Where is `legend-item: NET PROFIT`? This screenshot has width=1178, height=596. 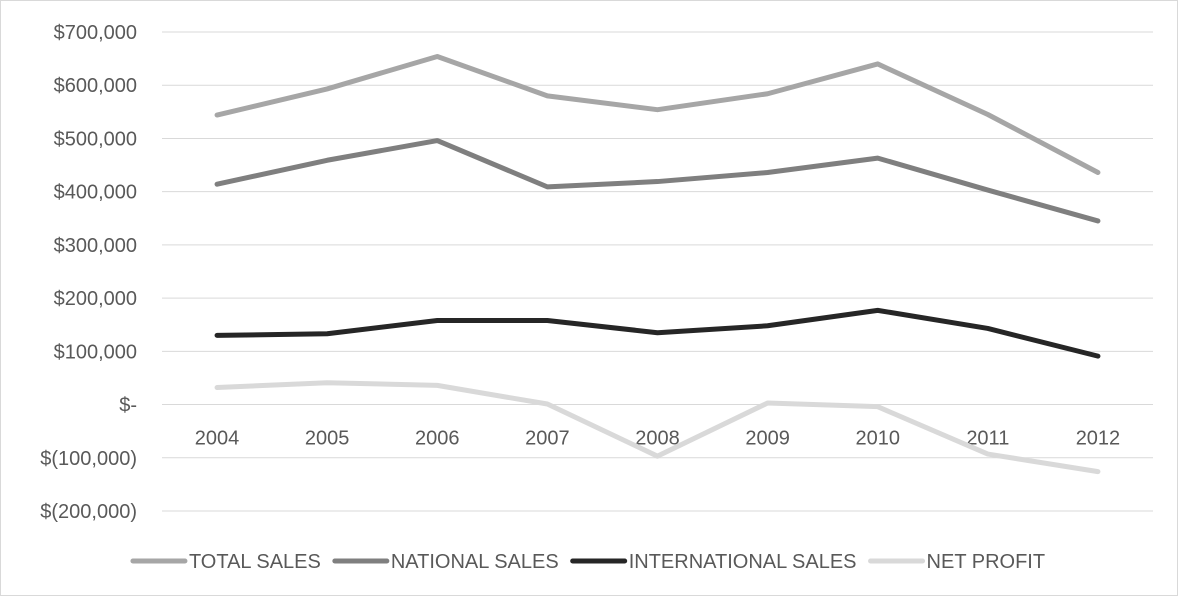
legend-item: NET PROFIT is located at coordinates (957, 562).